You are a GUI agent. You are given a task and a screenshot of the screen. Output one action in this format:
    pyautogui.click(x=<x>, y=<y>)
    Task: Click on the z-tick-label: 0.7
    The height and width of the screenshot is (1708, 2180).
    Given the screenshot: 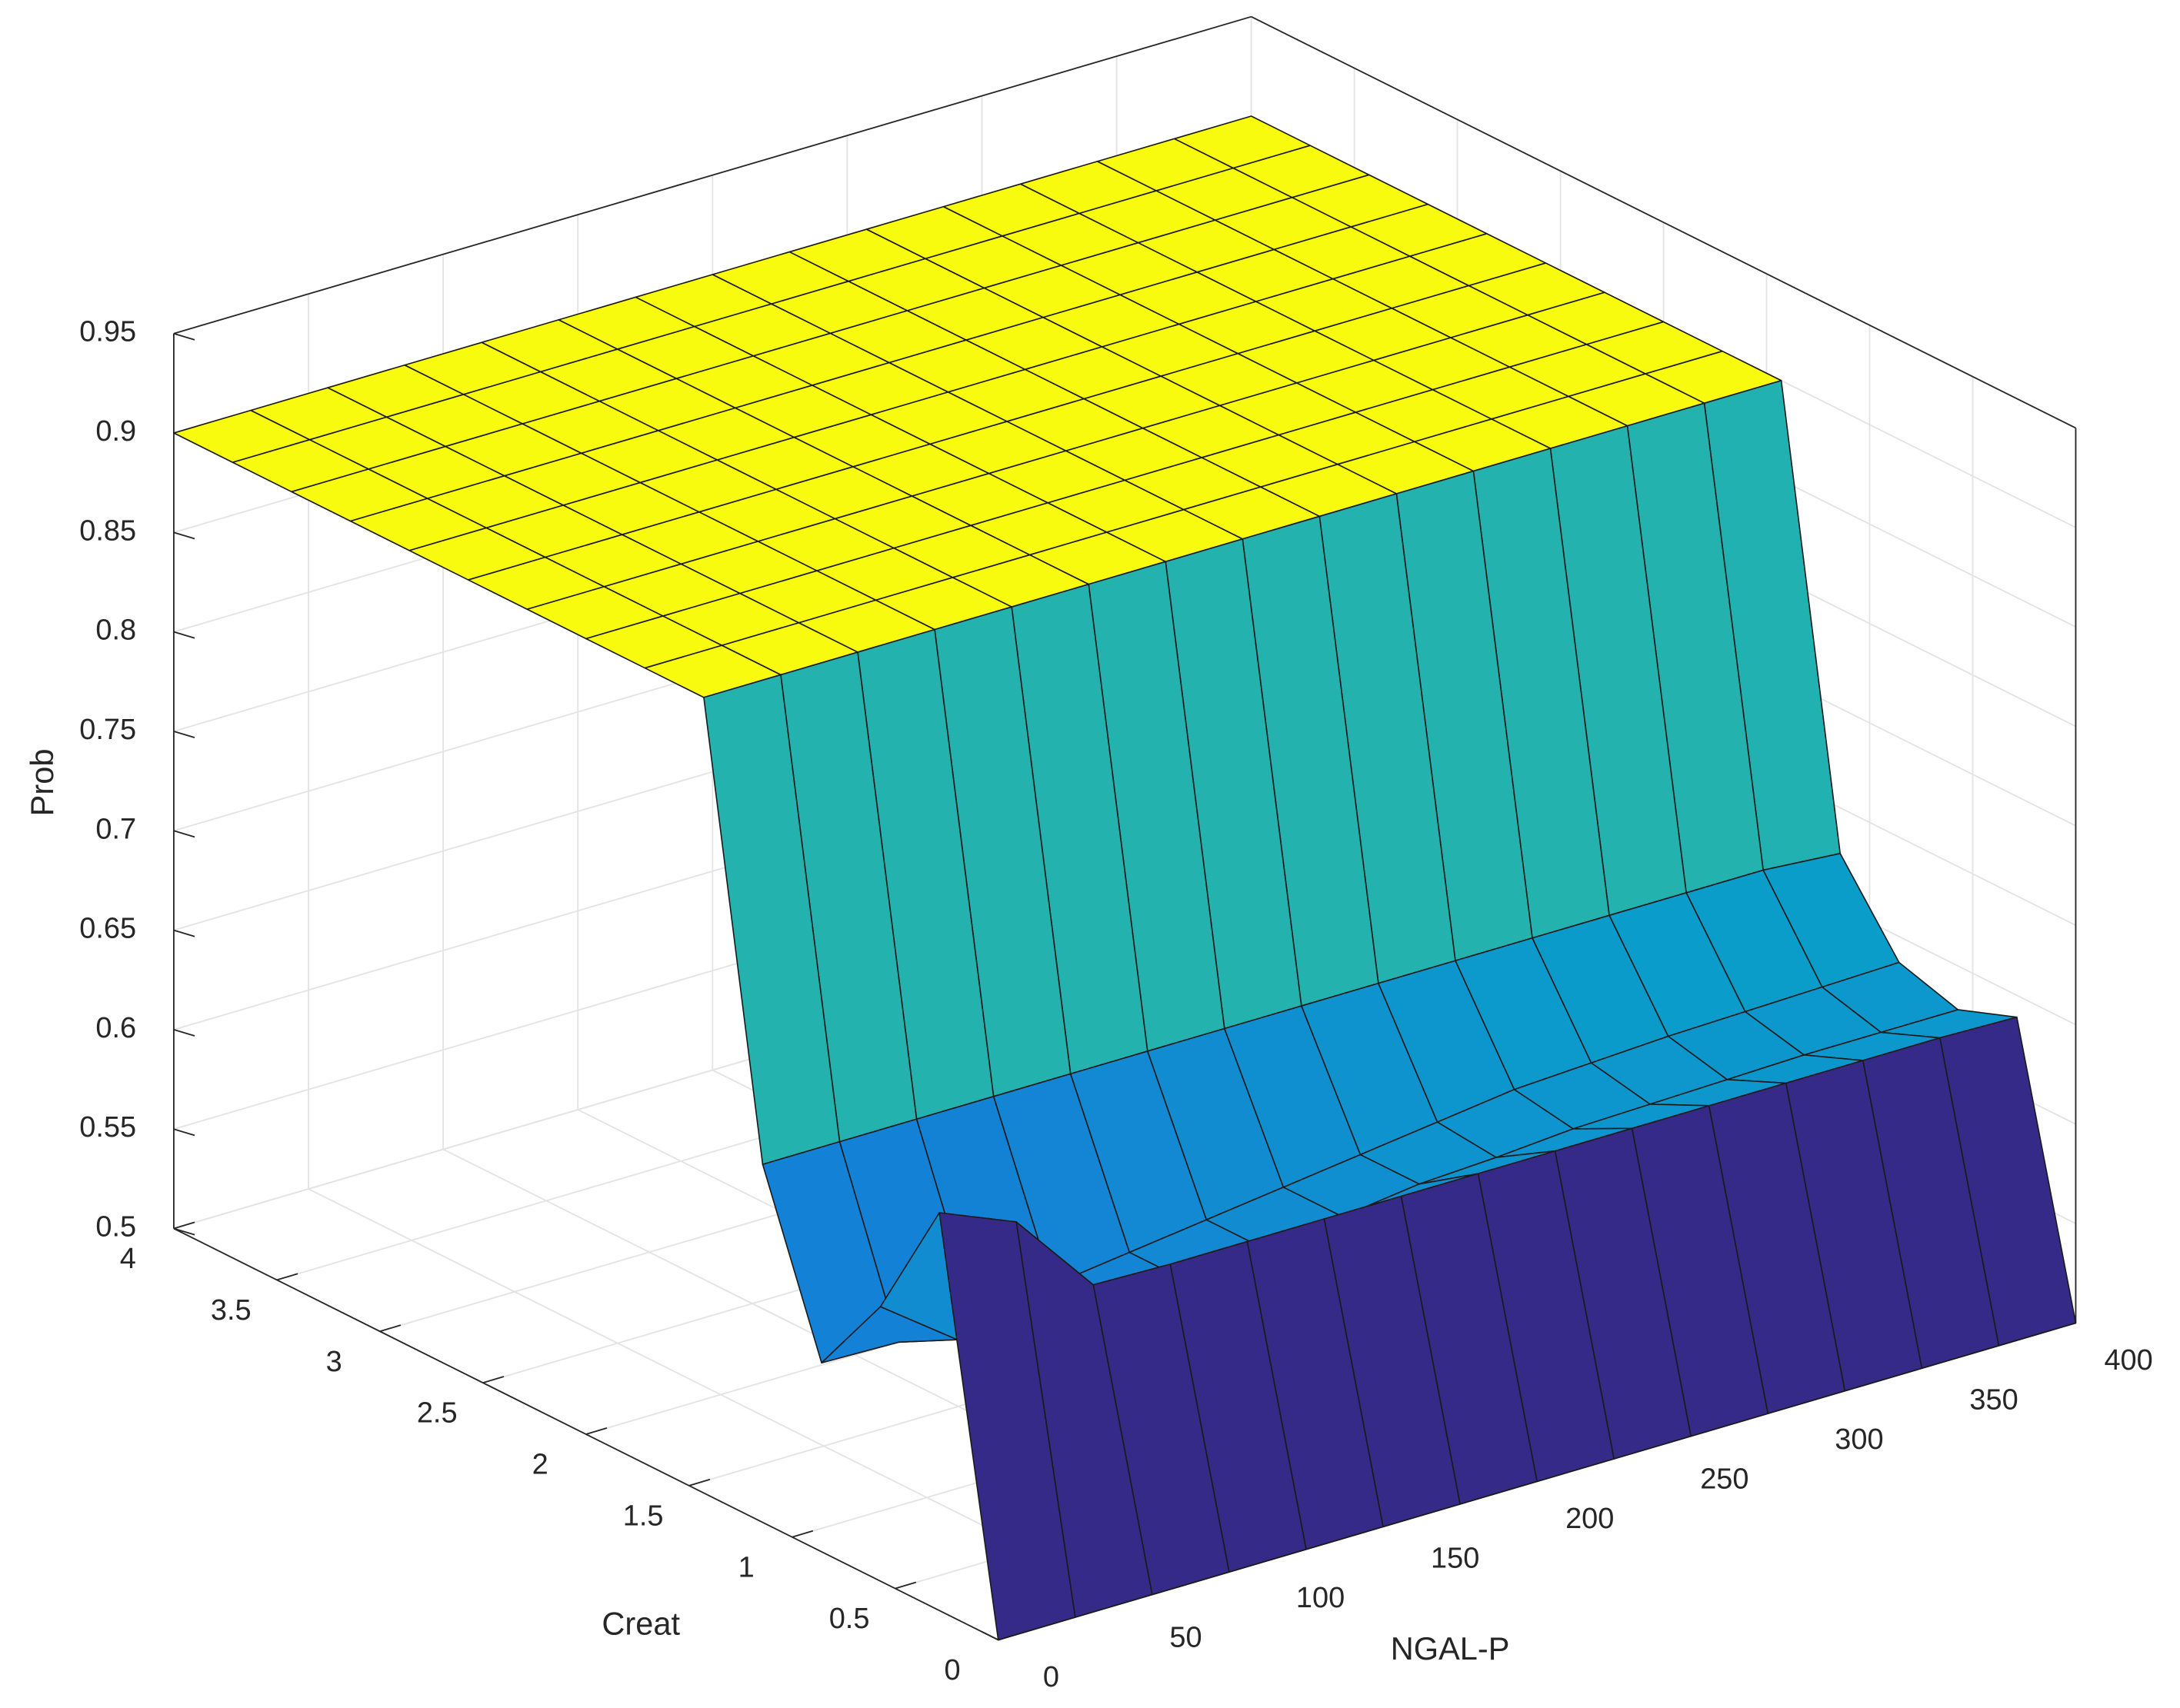 What is the action you would take?
    pyautogui.click(x=116, y=829)
    